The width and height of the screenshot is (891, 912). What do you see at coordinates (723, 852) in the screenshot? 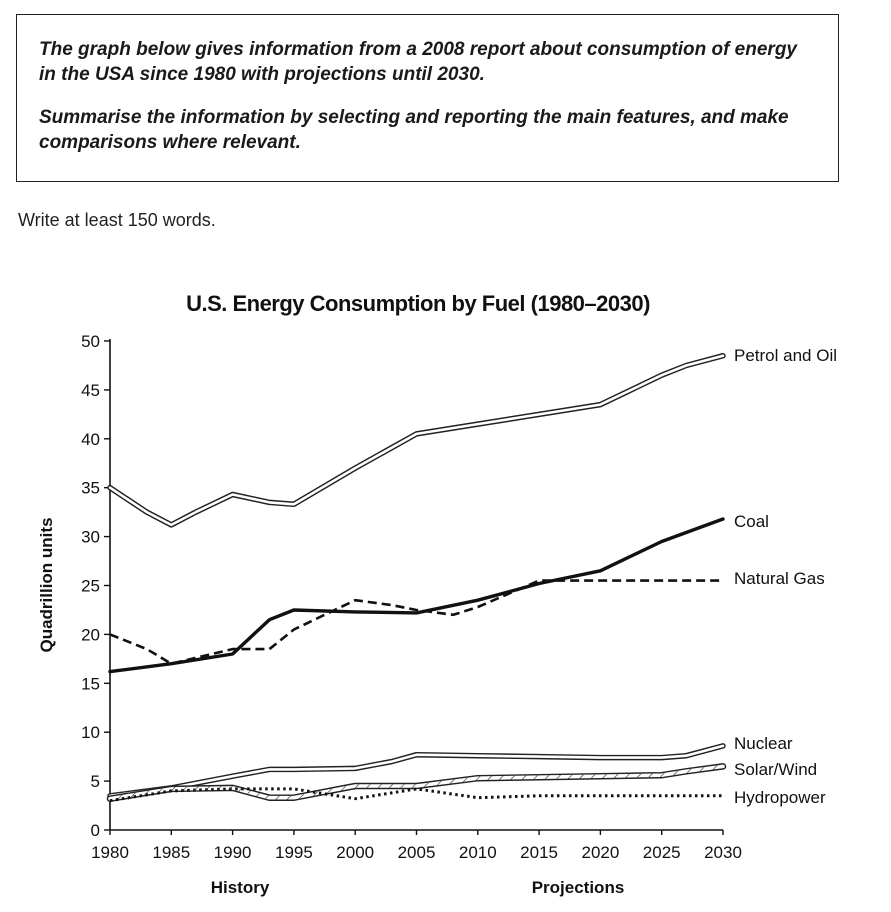
I see `x-tick-label: 2030` at bounding box center [723, 852].